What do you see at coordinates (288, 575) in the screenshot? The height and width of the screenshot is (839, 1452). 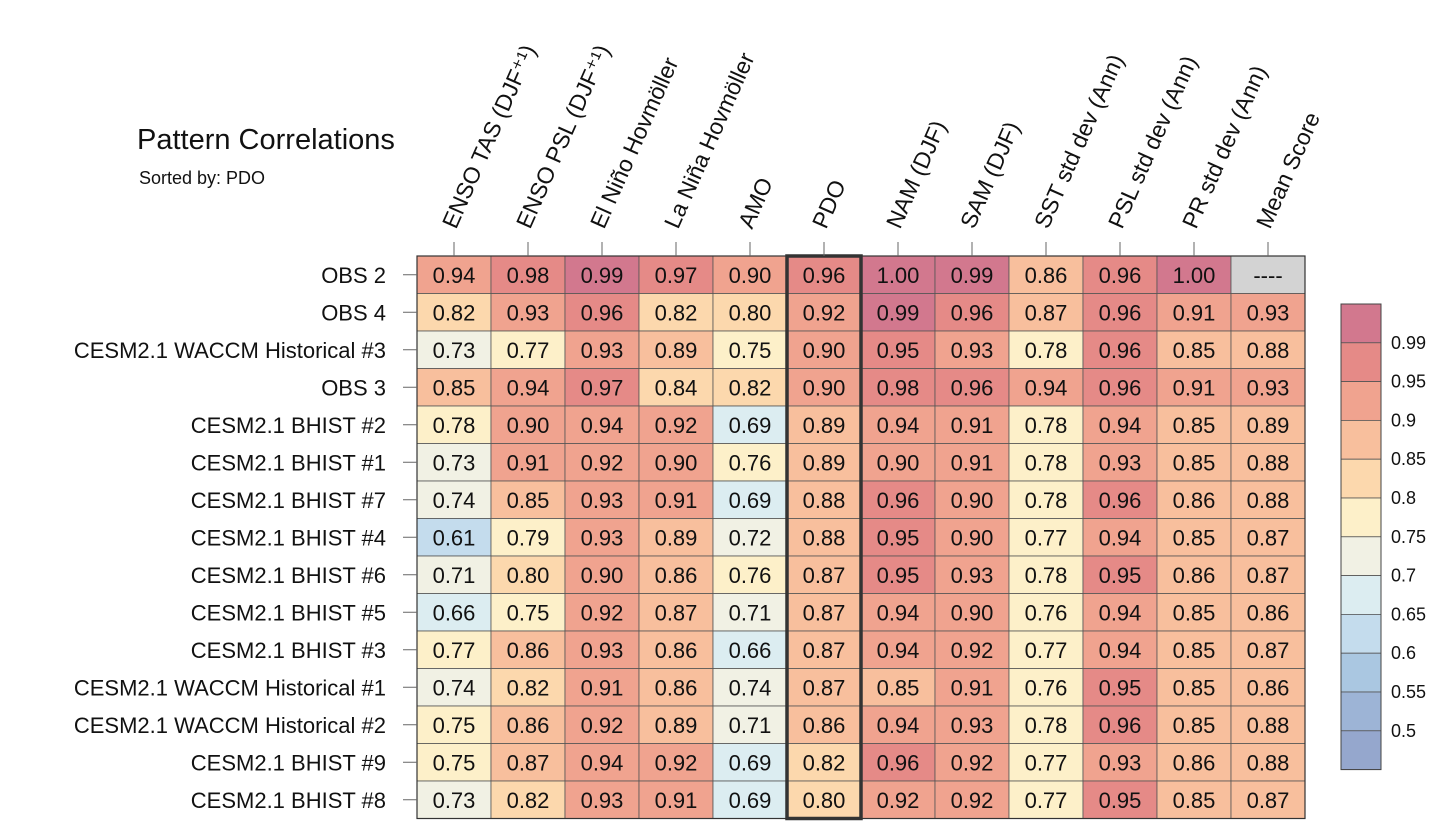 I see `row-label: CESM2.1 BHIST #6` at bounding box center [288, 575].